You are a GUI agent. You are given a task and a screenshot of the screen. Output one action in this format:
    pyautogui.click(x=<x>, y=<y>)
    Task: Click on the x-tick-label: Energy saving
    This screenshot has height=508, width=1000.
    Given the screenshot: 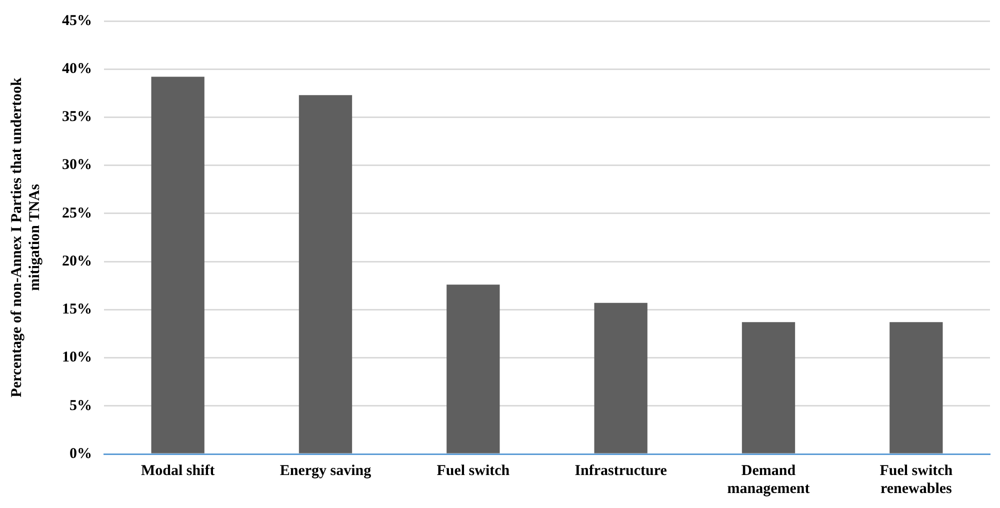 What is the action you would take?
    pyautogui.click(x=326, y=470)
    